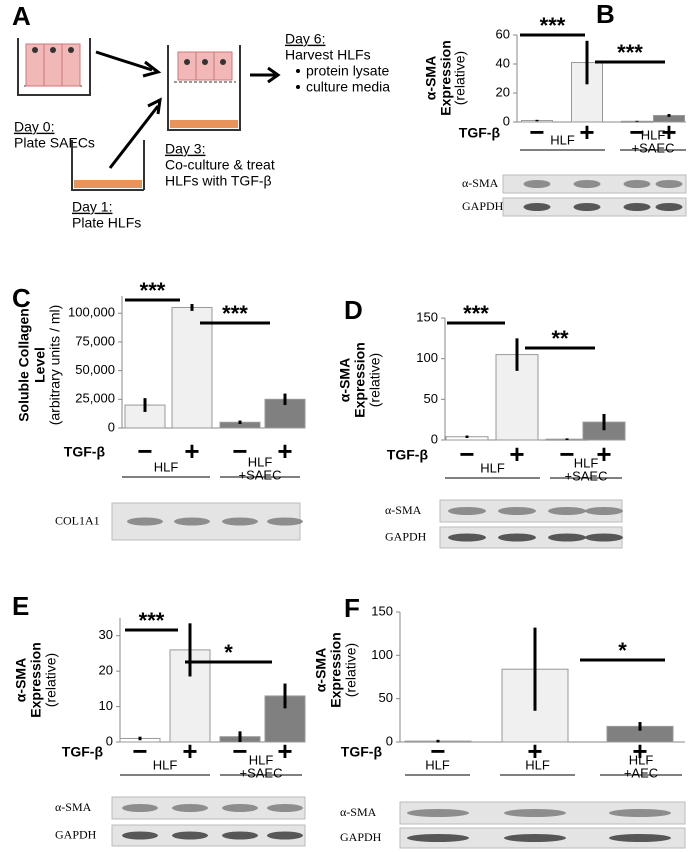 The image size is (689, 852). Describe the element at coordinates (305, 39) in the screenshot. I see `step-day: Day 6:` at that location.